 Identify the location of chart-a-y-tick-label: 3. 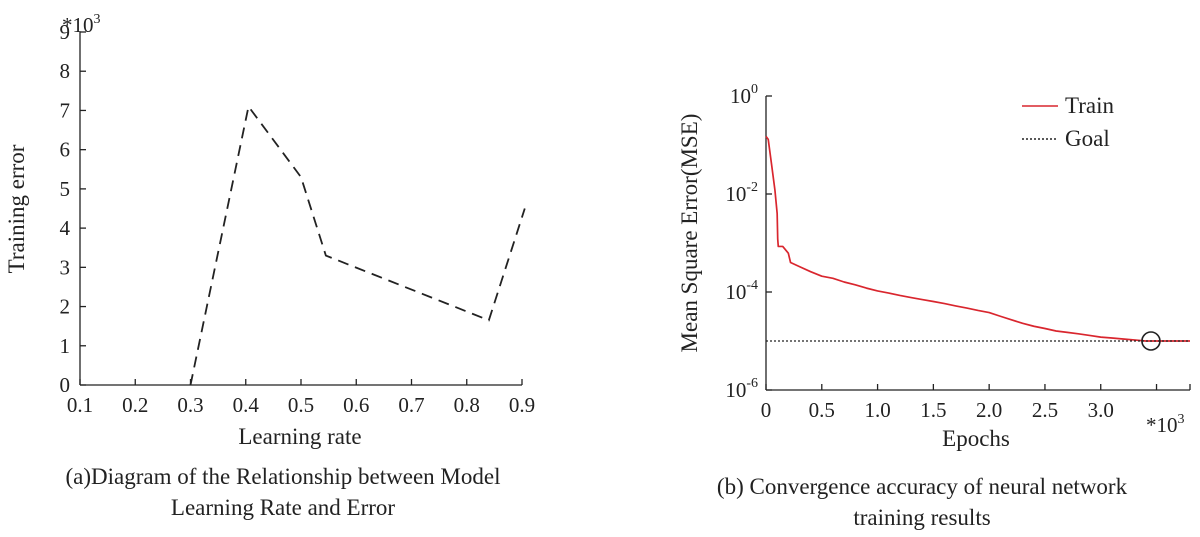
(65, 267).